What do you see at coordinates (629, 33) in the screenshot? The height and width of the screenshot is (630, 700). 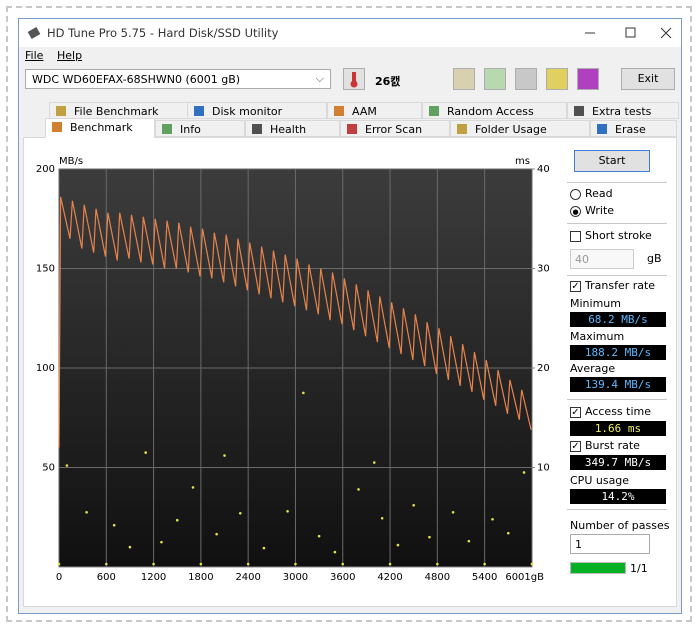 I see `window-controls` at bounding box center [629, 33].